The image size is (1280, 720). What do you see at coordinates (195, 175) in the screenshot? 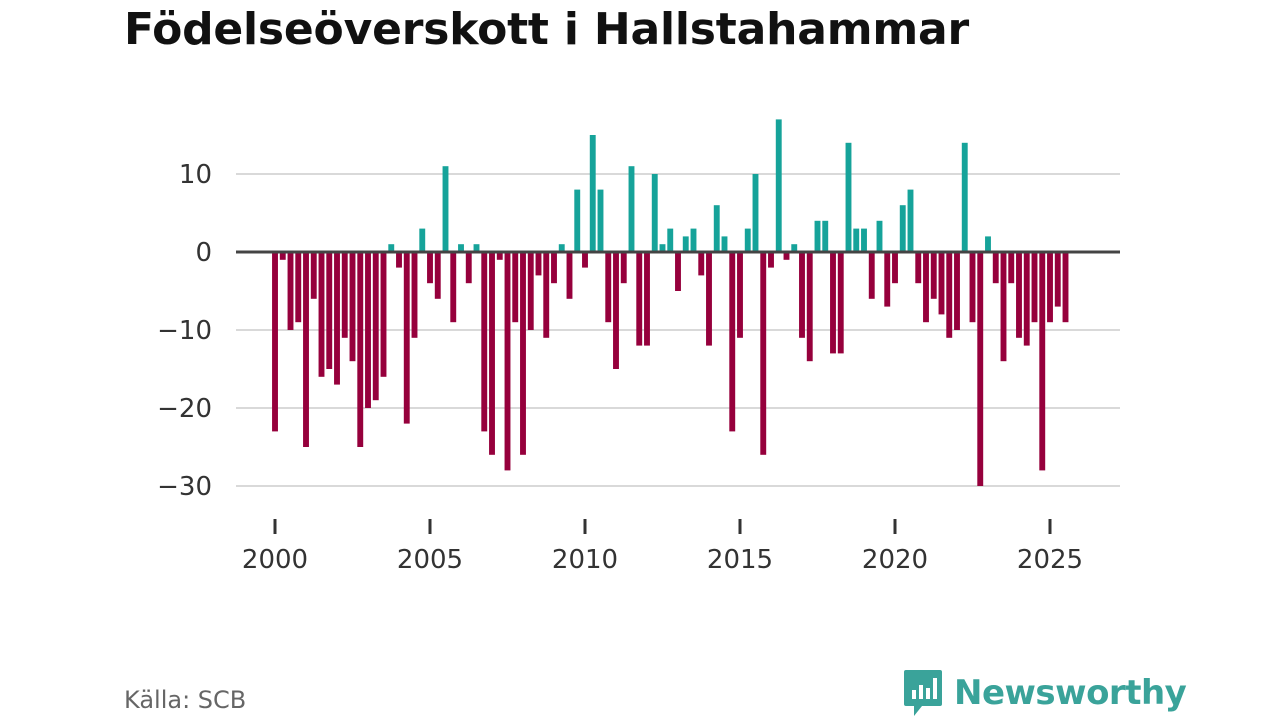
I see `y-tick-label: 10` at bounding box center [195, 175].